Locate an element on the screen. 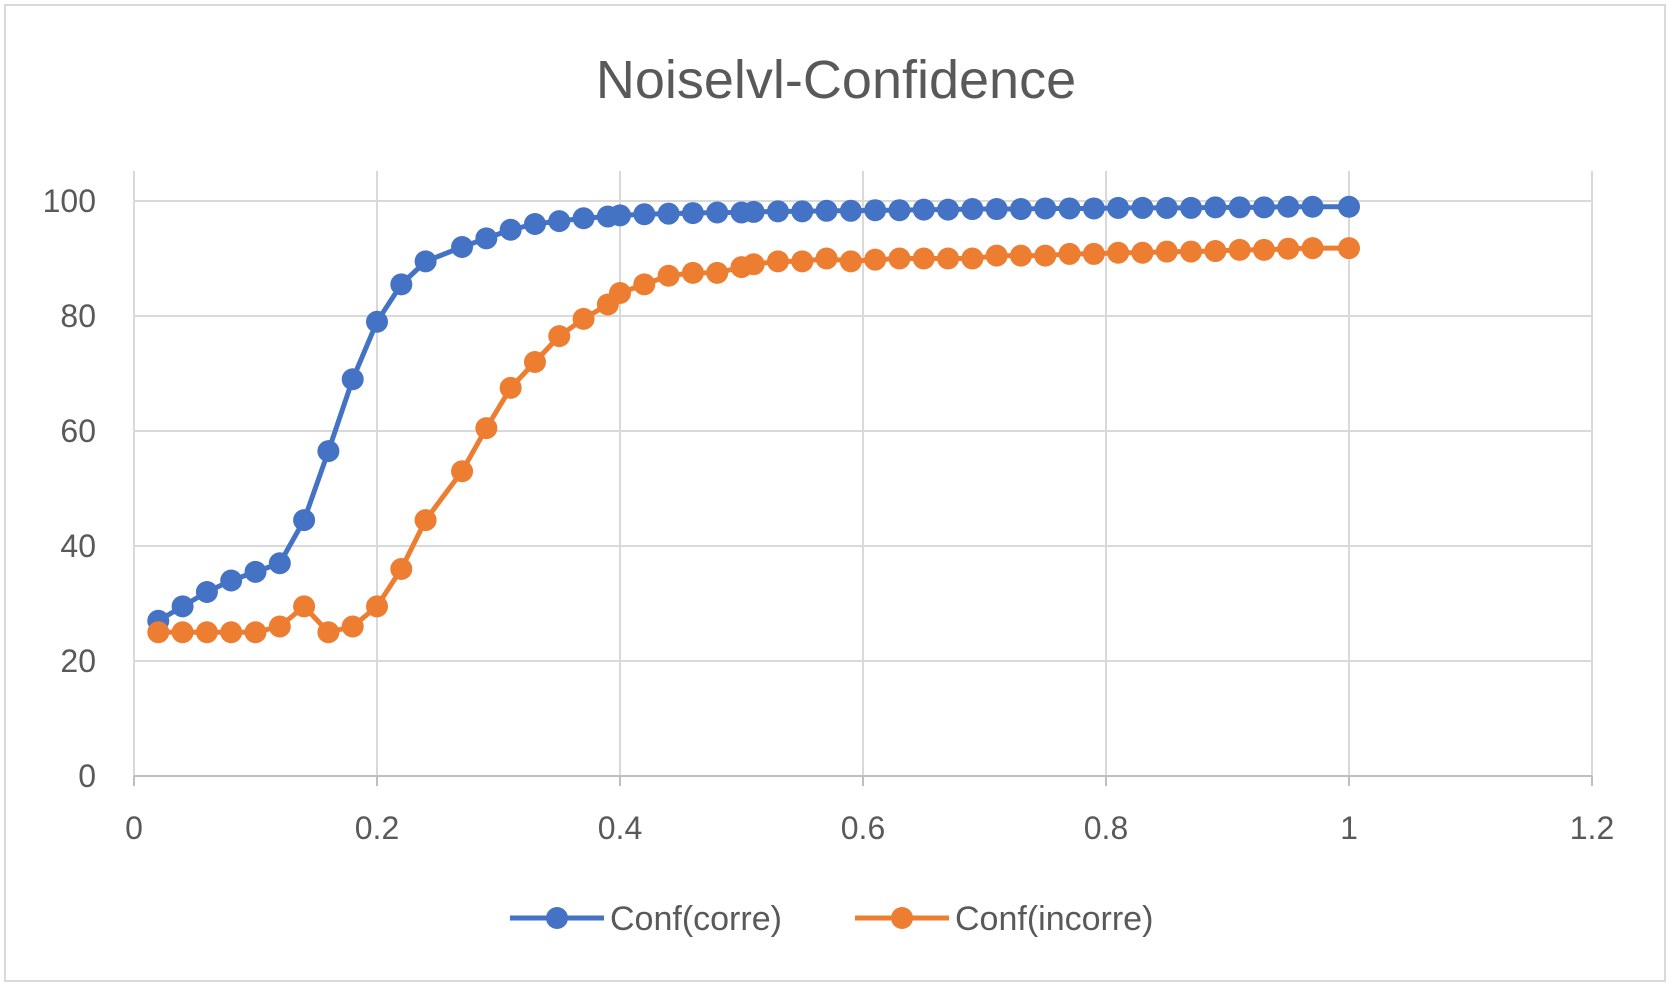 The width and height of the screenshot is (1672, 990). y-tick-label: 100 is located at coordinates (69, 201).